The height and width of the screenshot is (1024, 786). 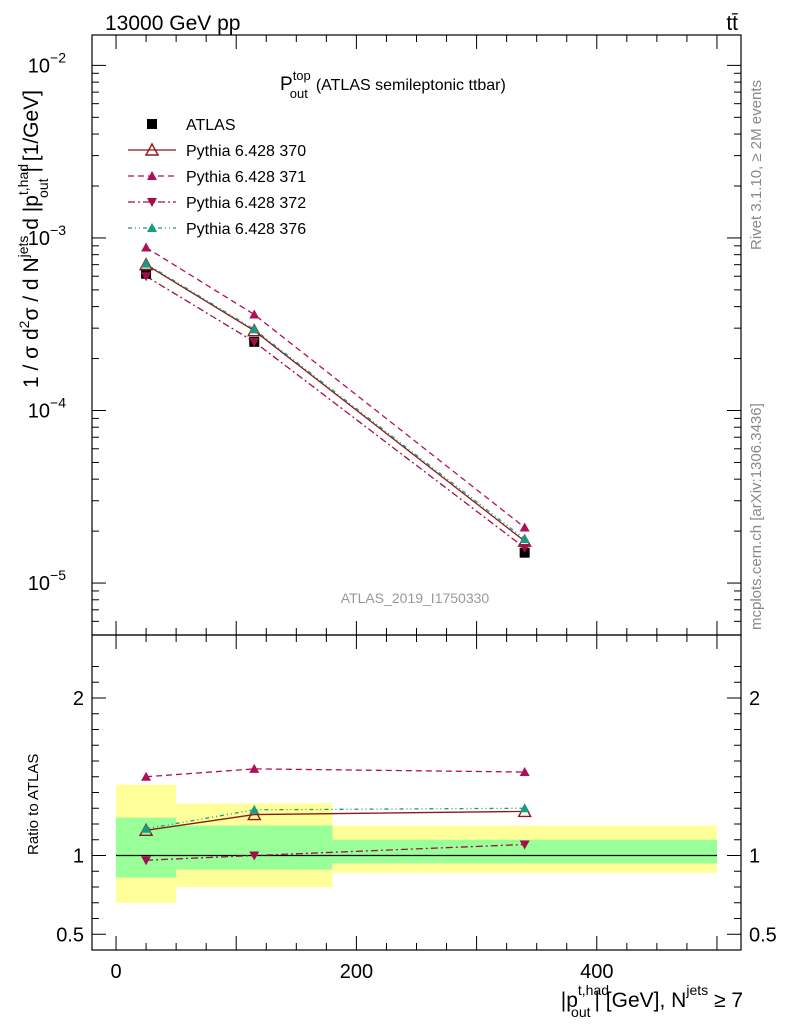 I want to click on ratio-y-tick-label-right: 0.5, so click(x=763, y=935).